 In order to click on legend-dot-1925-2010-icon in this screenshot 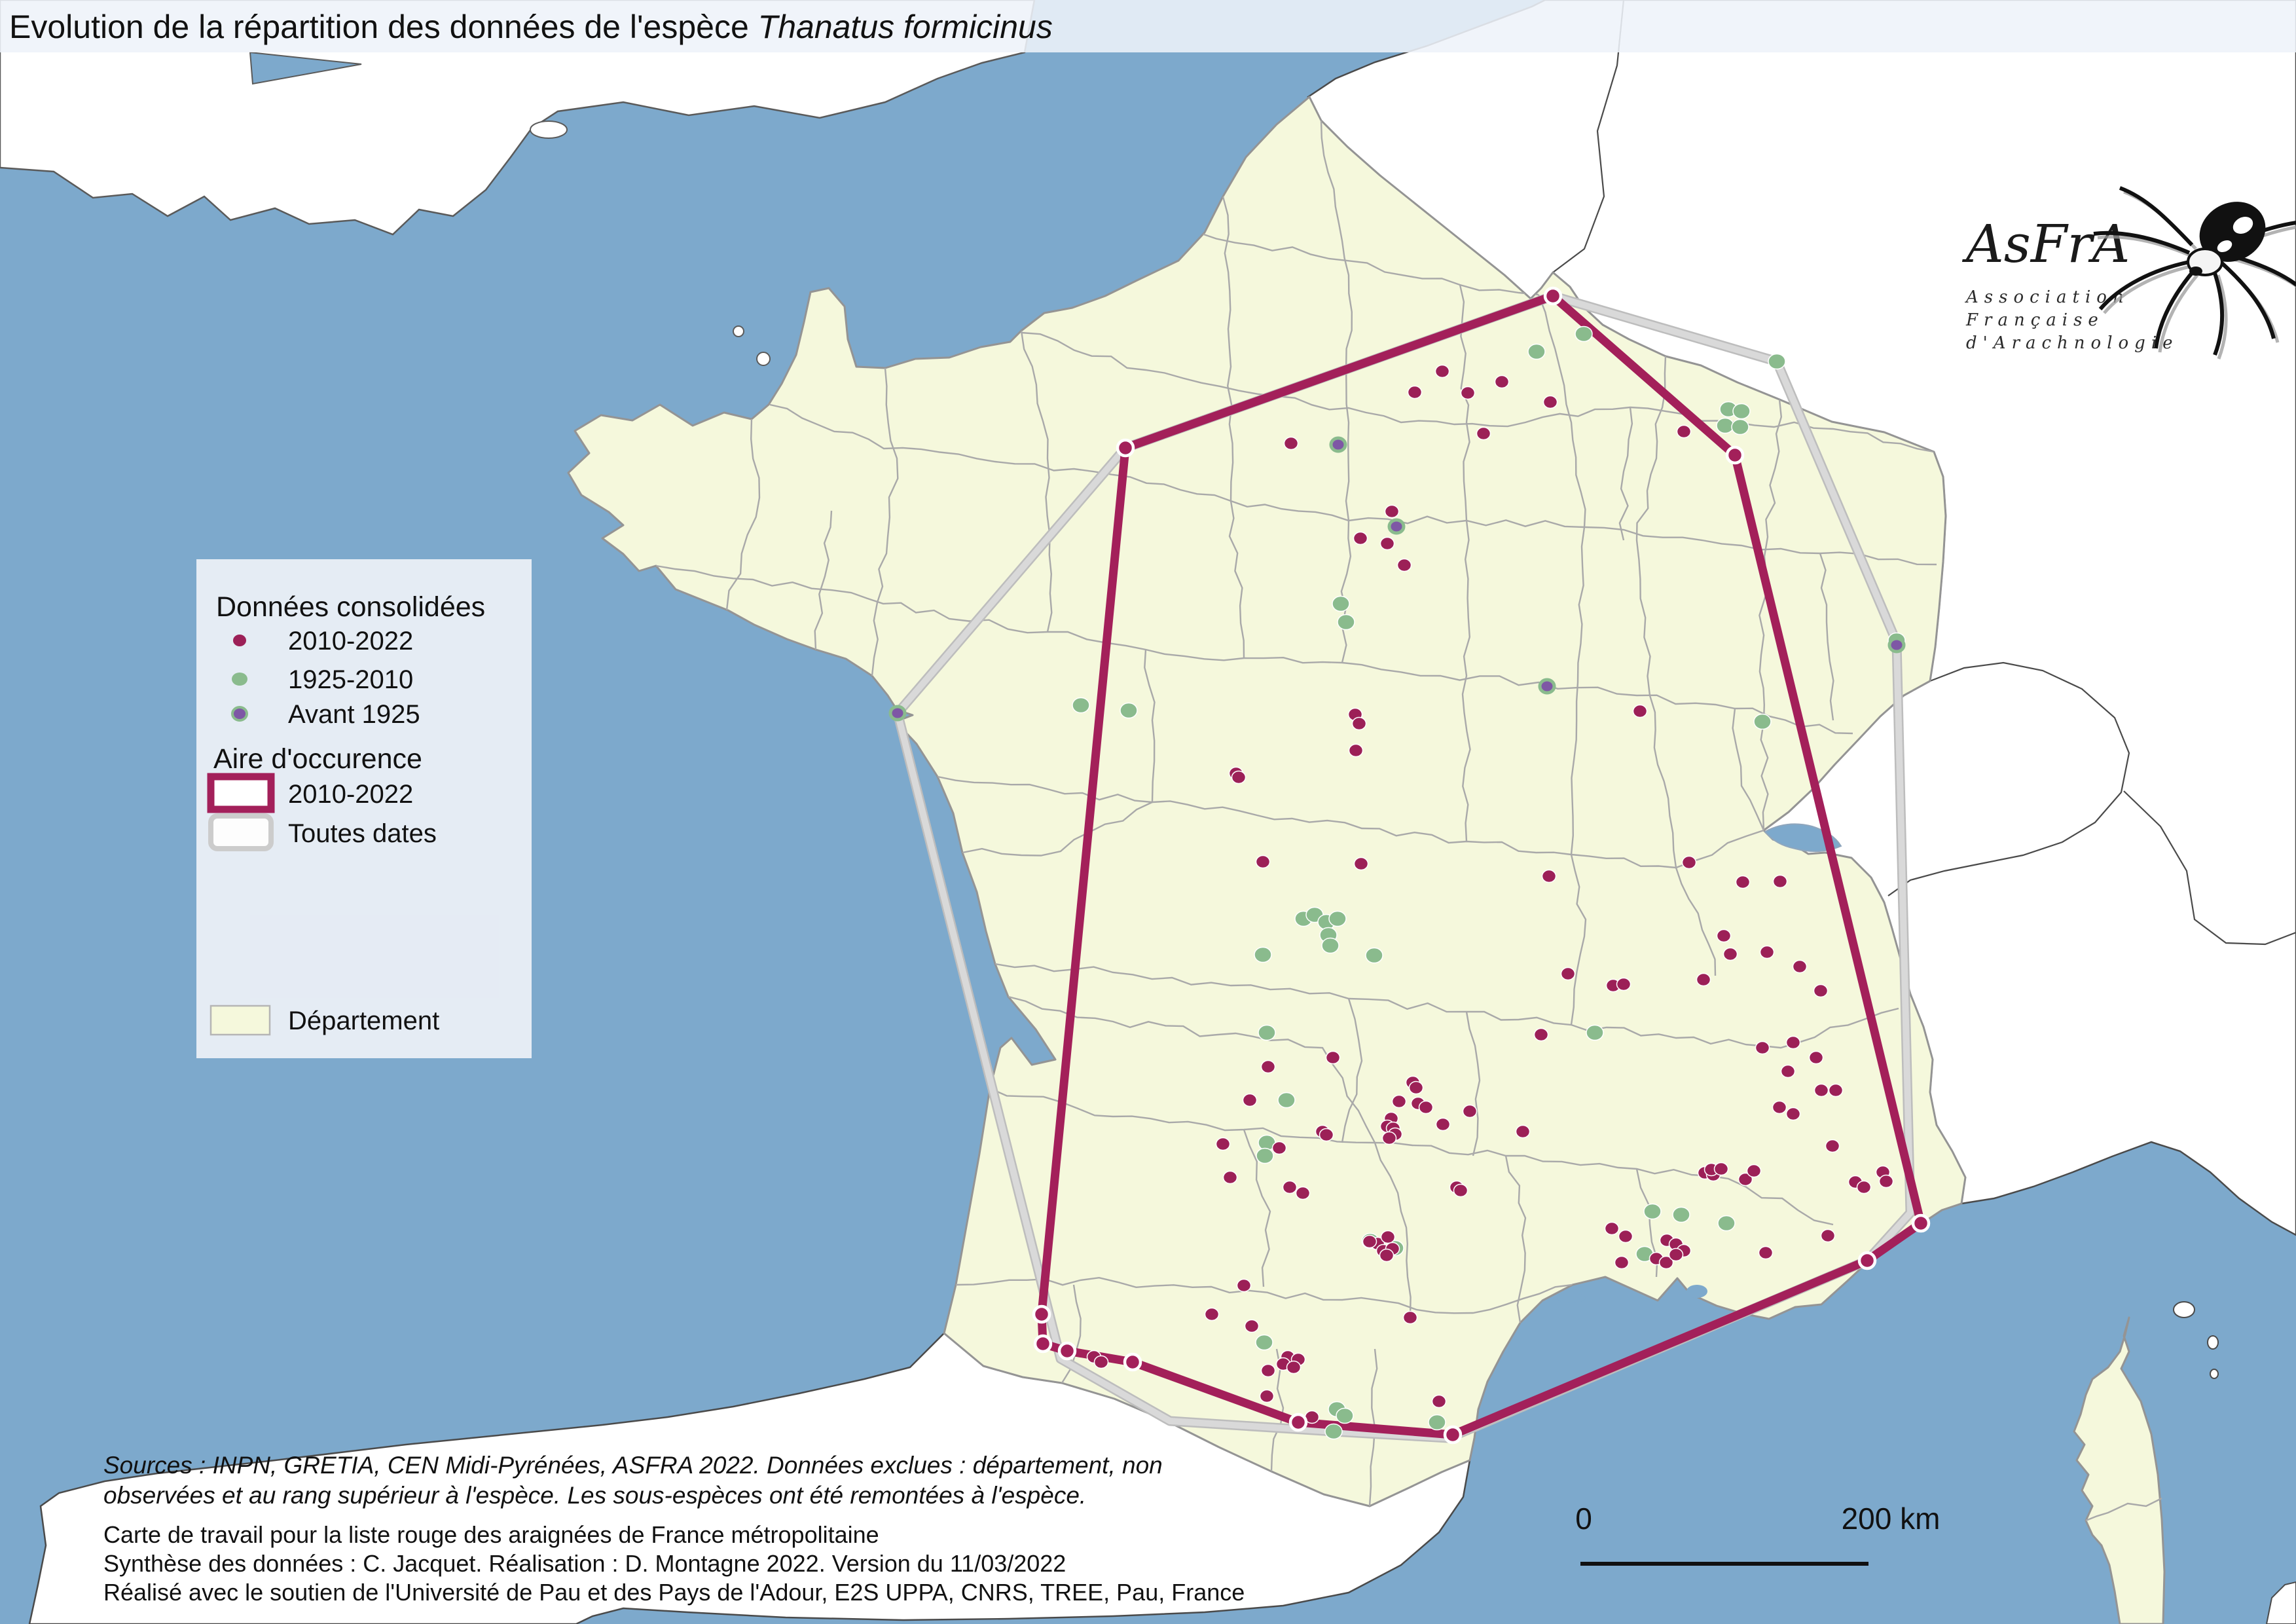, I will do `click(239, 679)`.